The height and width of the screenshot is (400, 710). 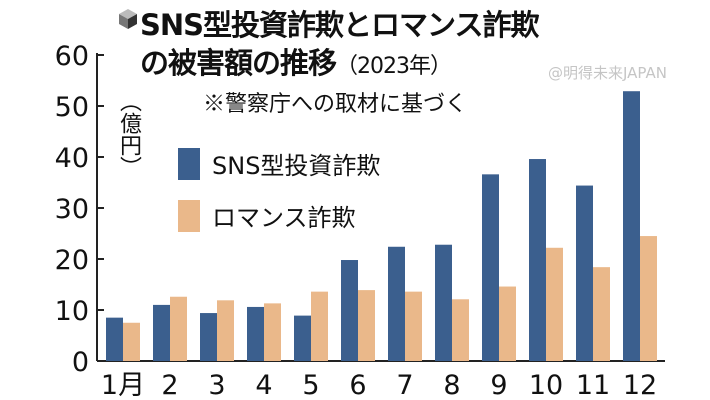 What do you see at coordinates (72, 158) in the screenshot?
I see `y-tick-label: 40` at bounding box center [72, 158].